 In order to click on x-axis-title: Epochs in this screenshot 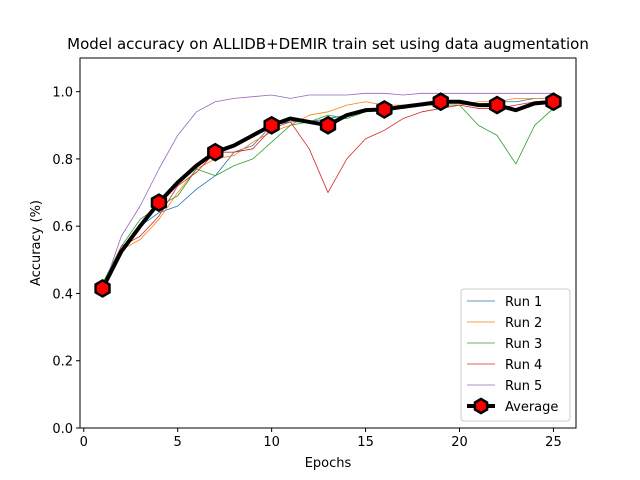, I will do `click(328, 463)`.